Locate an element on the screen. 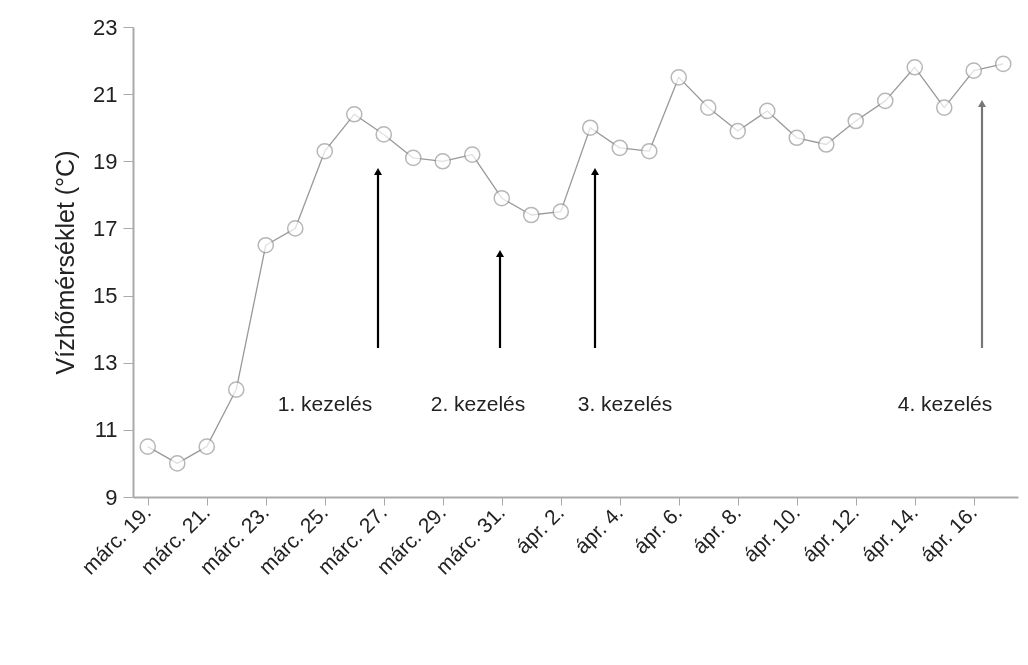 This screenshot has height=665, width=1028. y-tick-label: 13 is located at coordinates (105, 363).